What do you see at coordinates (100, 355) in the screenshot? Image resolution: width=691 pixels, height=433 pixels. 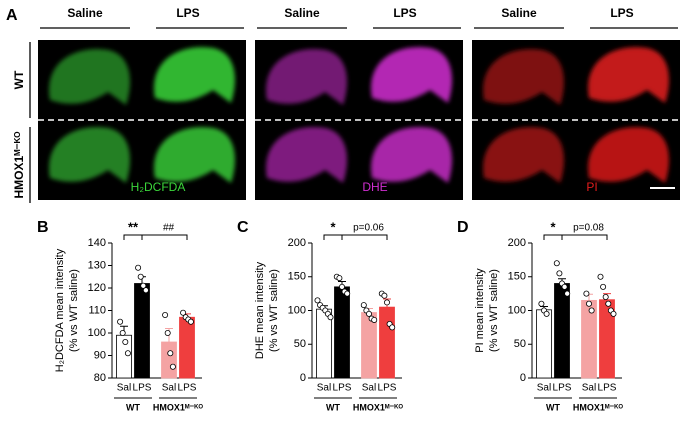 I see `y-tick-label: 90` at bounding box center [100, 355].